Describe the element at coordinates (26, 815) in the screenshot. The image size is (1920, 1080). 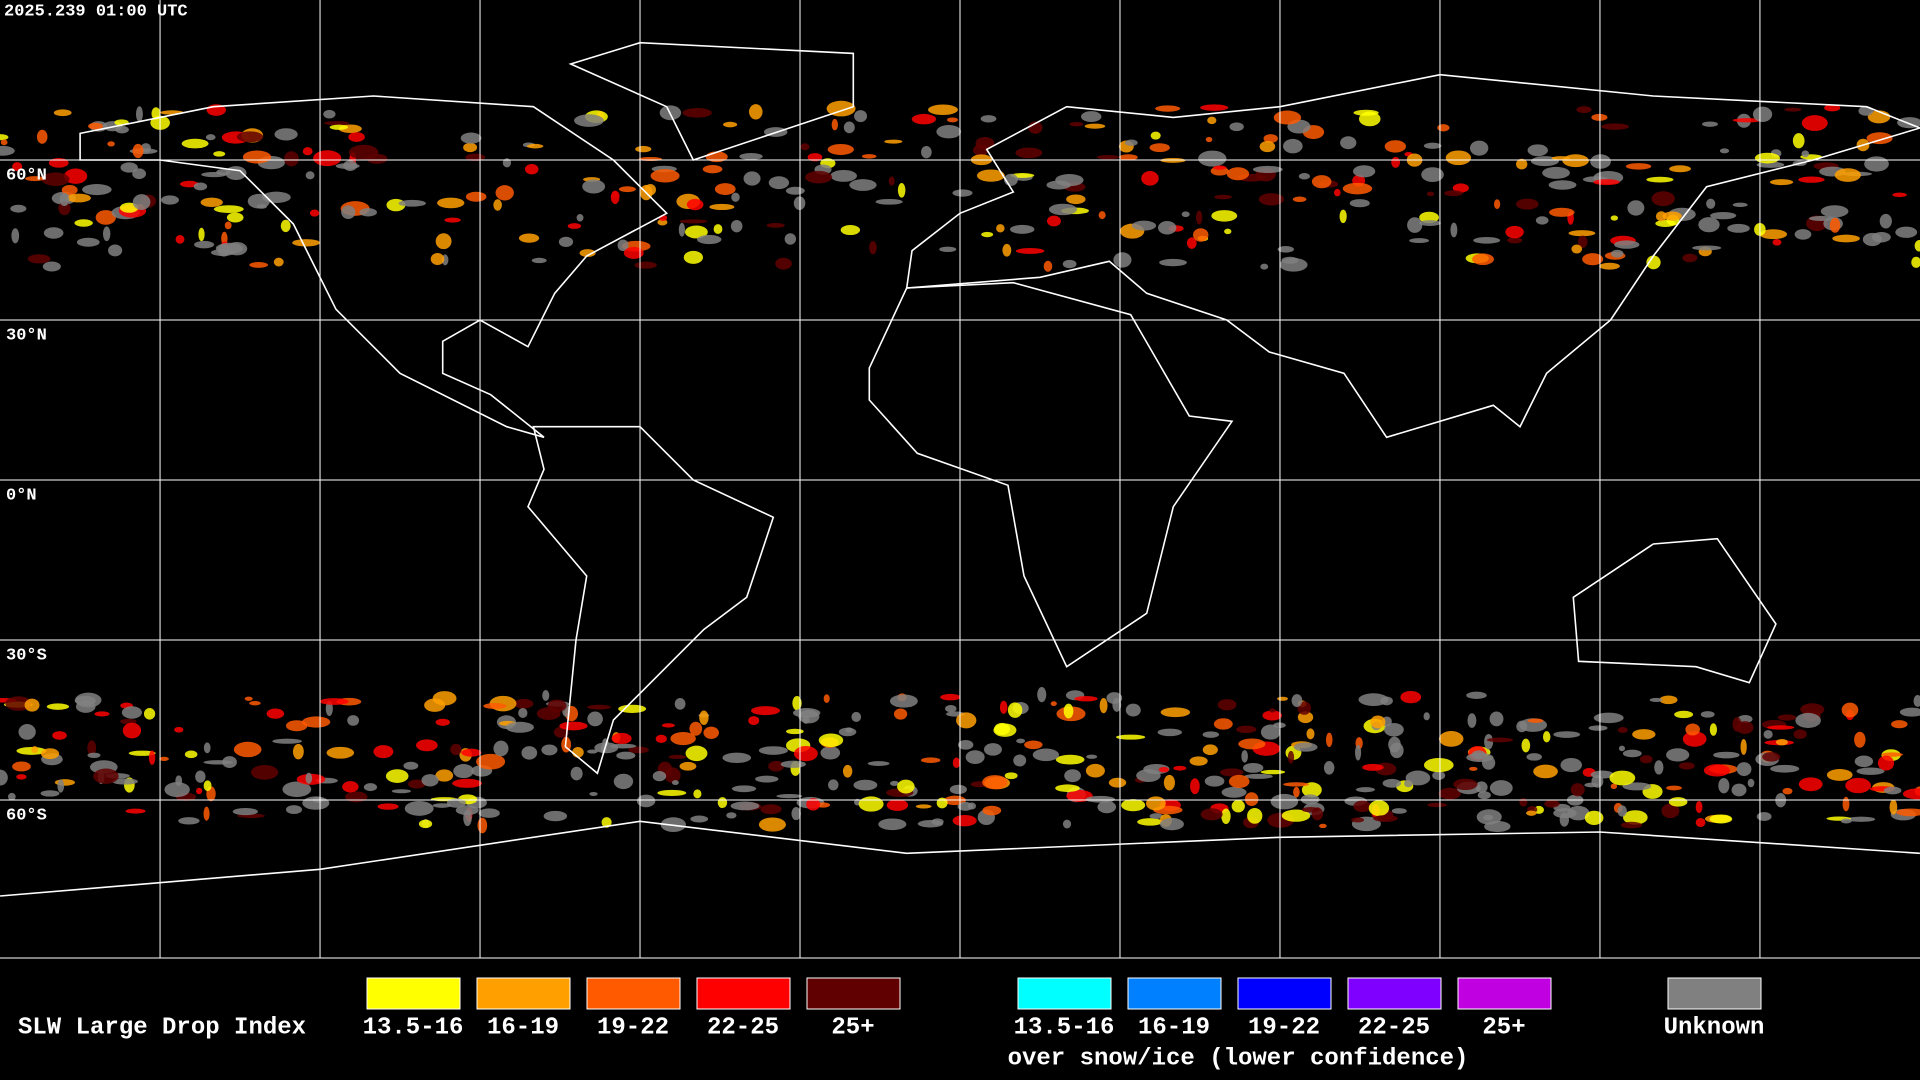
I see `lat-label: 60°S` at that location.